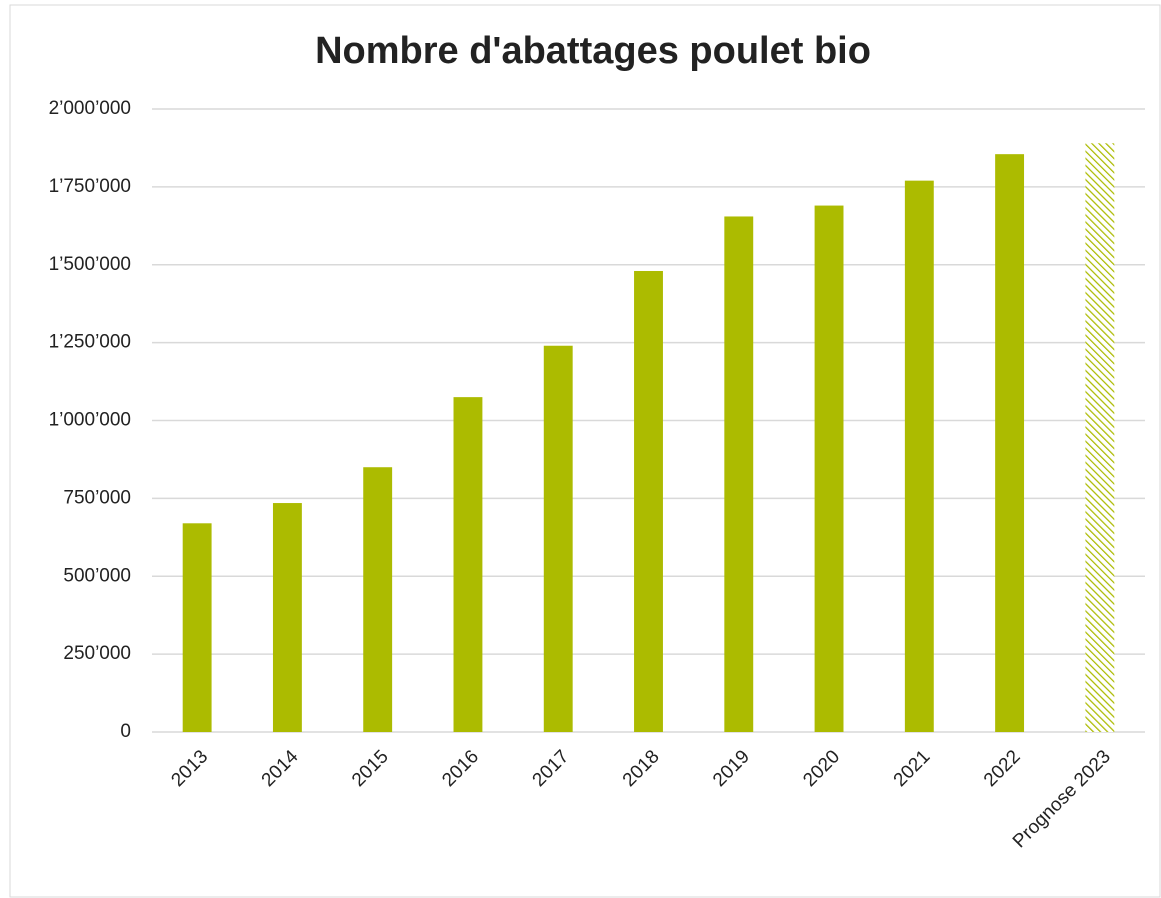 The image size is (1161, 898). What do you see at coordinates (460, 768) in the screenshot?
I see `x-tick-label: 2016` at bounding box center [460, 768].